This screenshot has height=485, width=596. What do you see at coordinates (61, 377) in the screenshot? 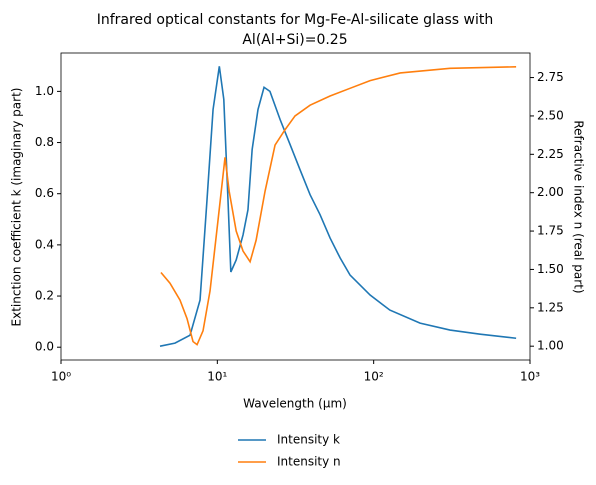
I see `x-tick-label: 10⁰` at bounding box center [61, 377].